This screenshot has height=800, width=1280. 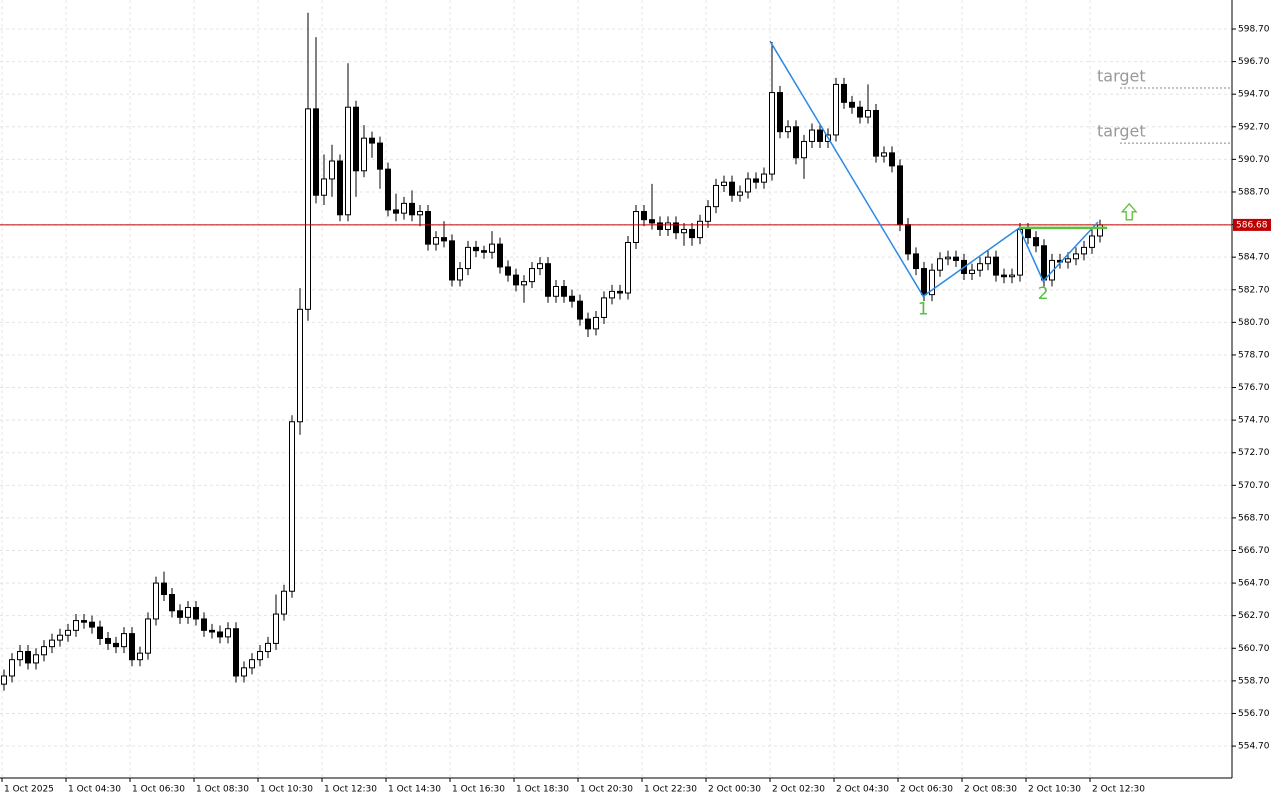 What do you see at coordinates (1254, 421) in the screenshot?
I see `y-tick-label: 574.70` at bounding box center [1254, 421].